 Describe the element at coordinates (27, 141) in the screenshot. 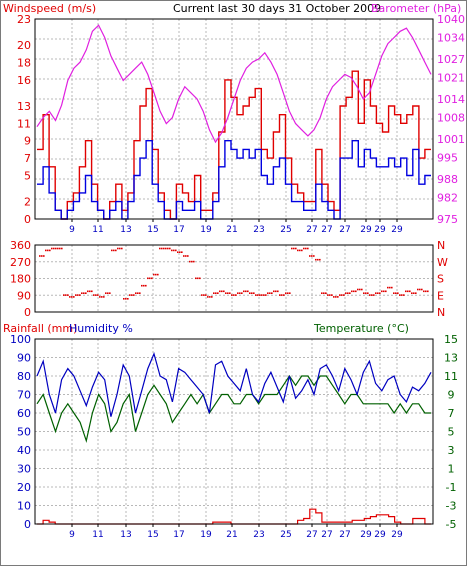

I see `windspeed-tick-4: 9` at that location.